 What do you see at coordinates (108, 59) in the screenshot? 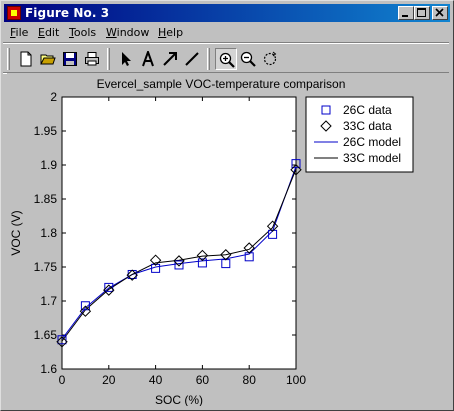
I see `toolbar-separator` at bounding box center [108, 59].